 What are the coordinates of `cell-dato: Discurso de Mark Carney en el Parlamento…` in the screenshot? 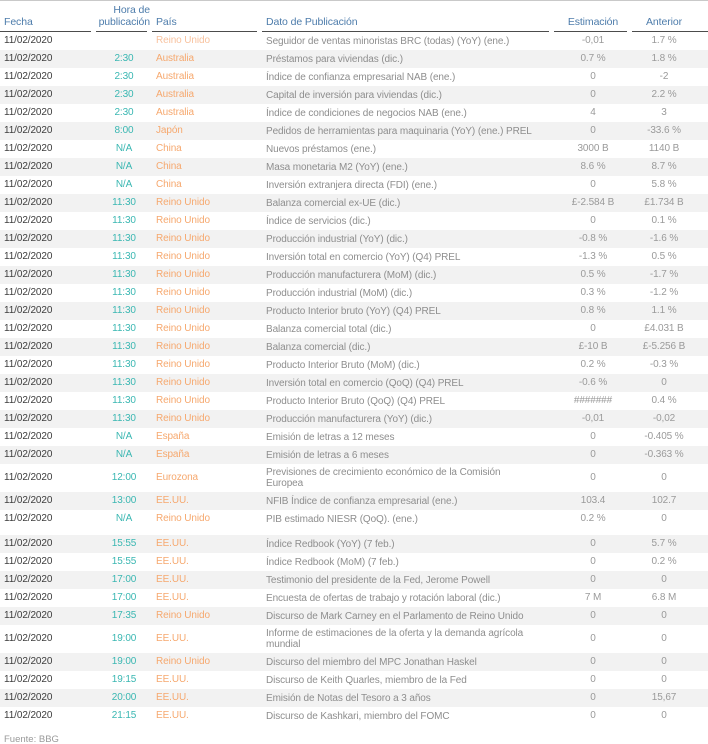 It's located at (408, 616).